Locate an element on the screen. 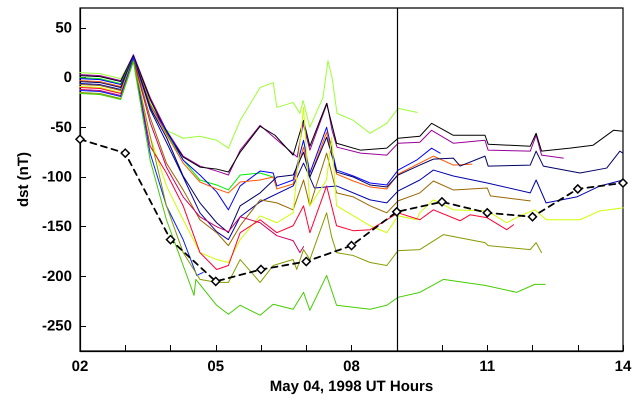 This screenshot has height=401, width=635. x-tick-label: 08 is located at coordinates (351, 366).